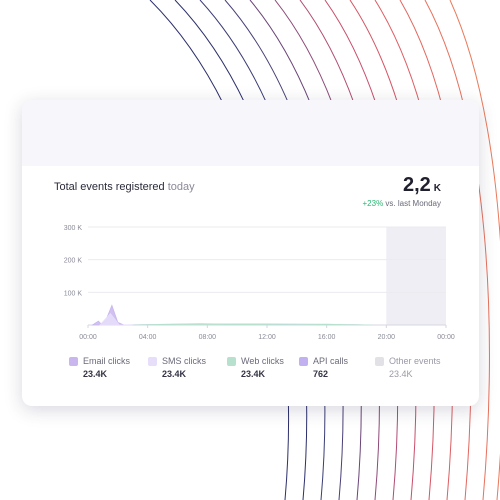 The width and height of the screenshot is (500, 500). I want to click on legend-item: SMS clicks 23.4K, so click(177, 367).